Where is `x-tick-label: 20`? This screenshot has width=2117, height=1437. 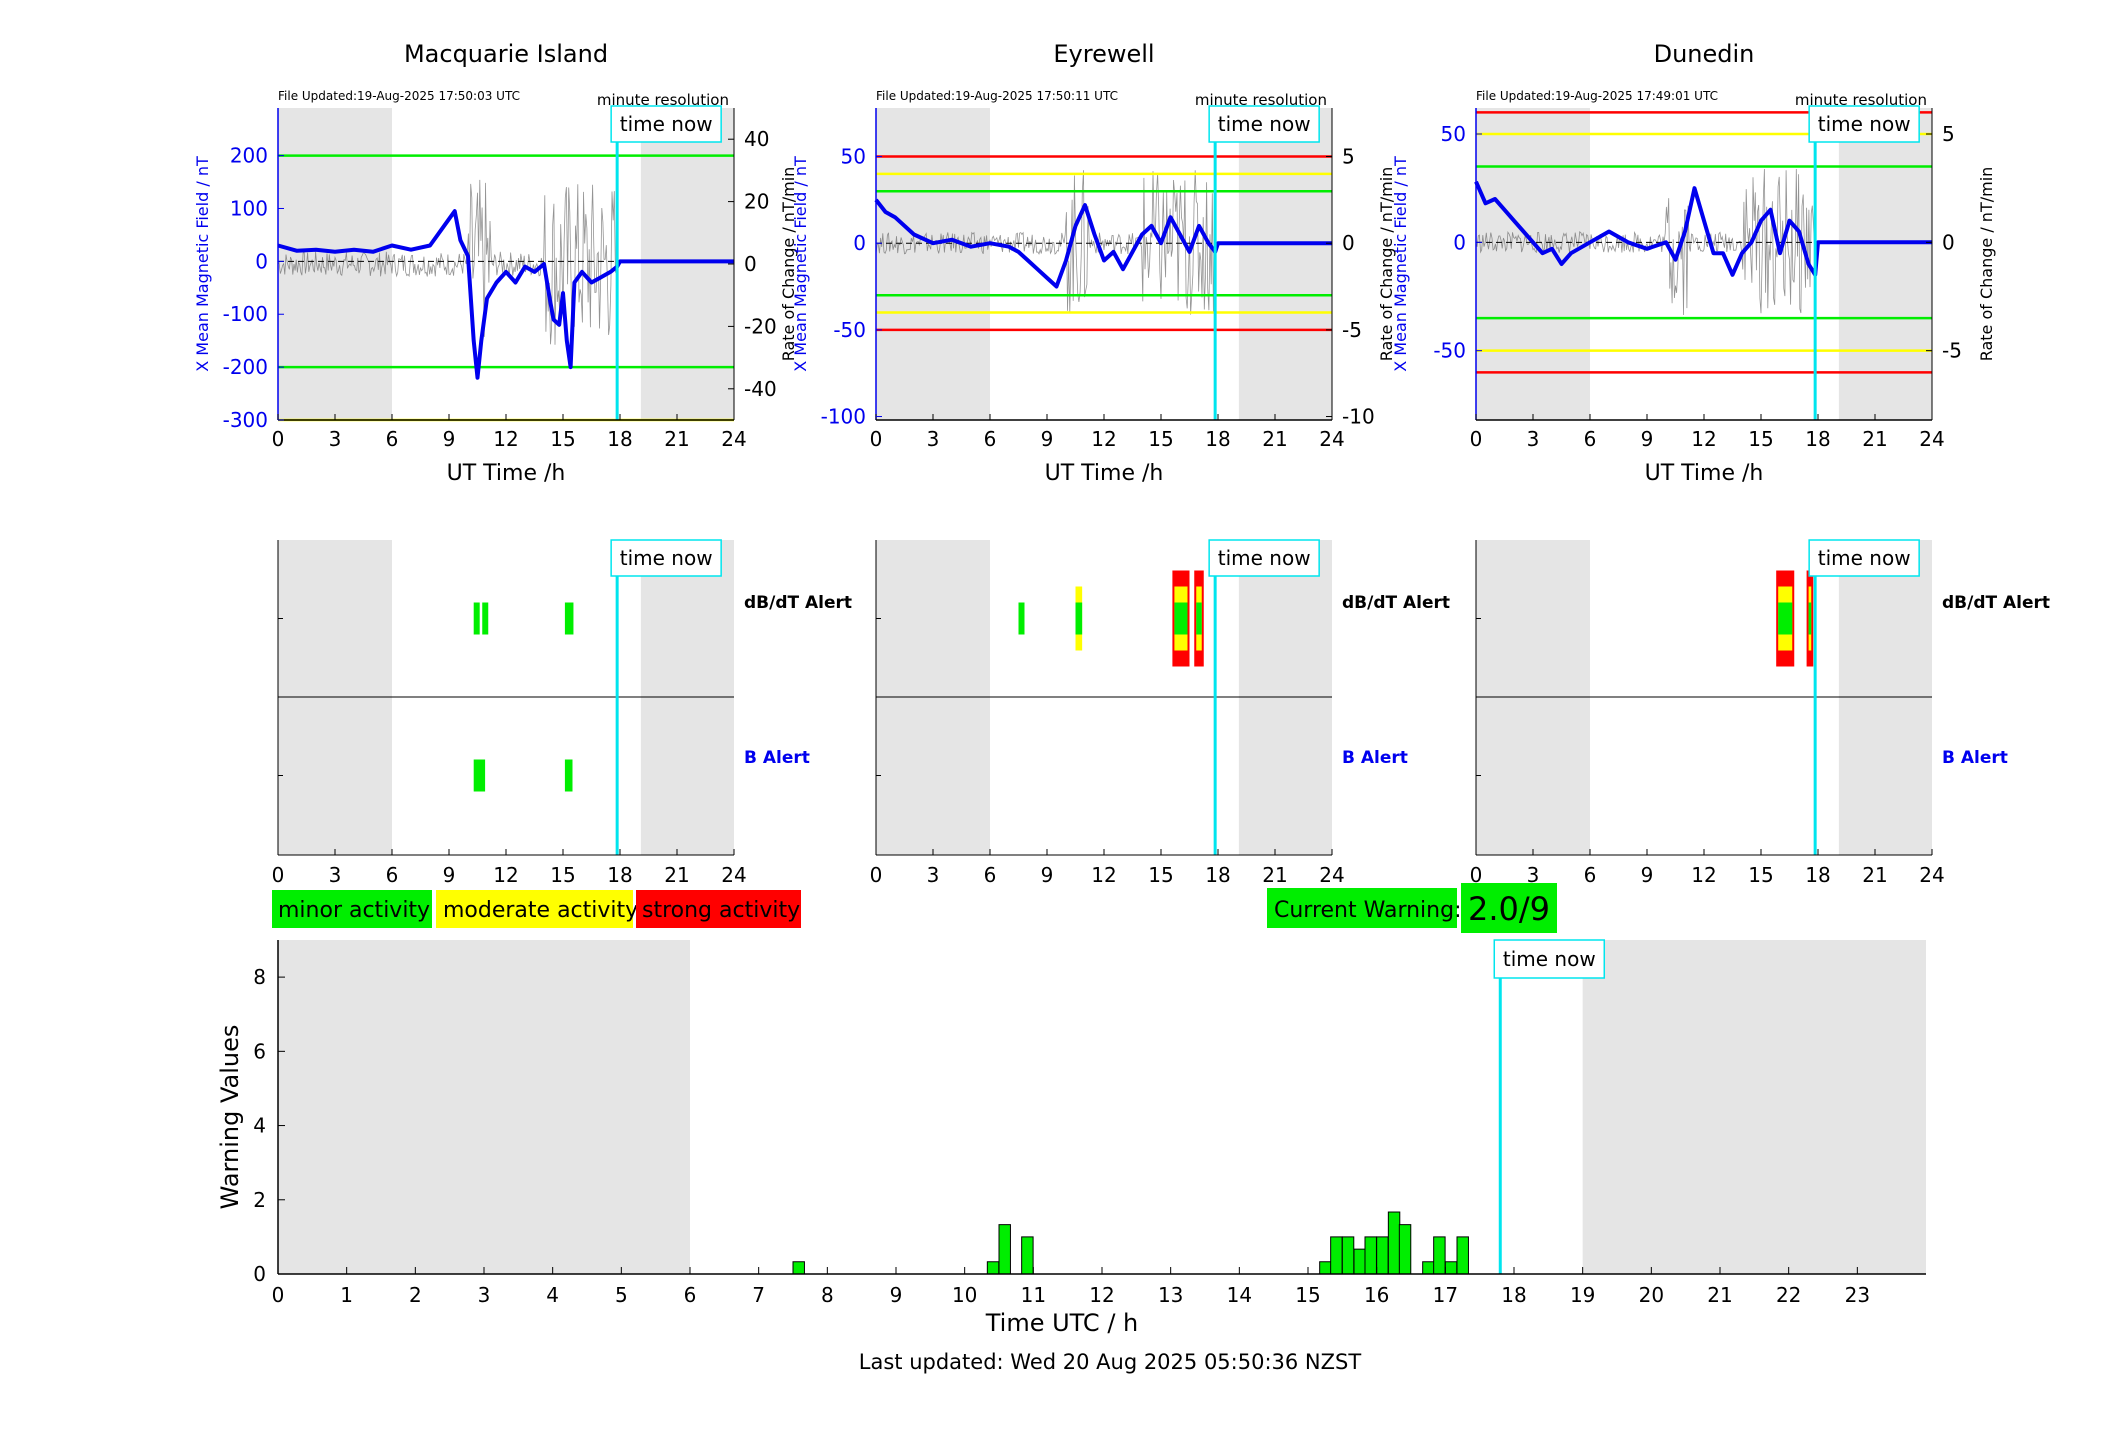
x-tick-label: 20 is located at coordinates (1651, 1295).